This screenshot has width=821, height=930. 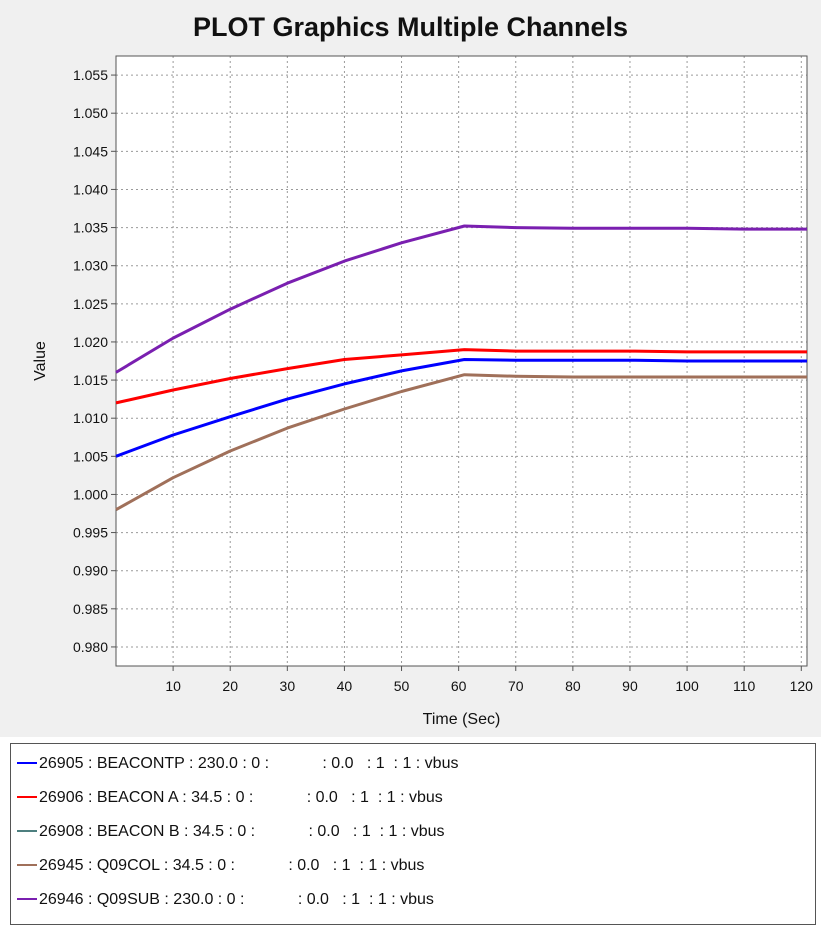 What do you see at coordinates (90, 228) in the screenshot?
I see `y-tick-label: 1.035` at bounding box center [90, 228].